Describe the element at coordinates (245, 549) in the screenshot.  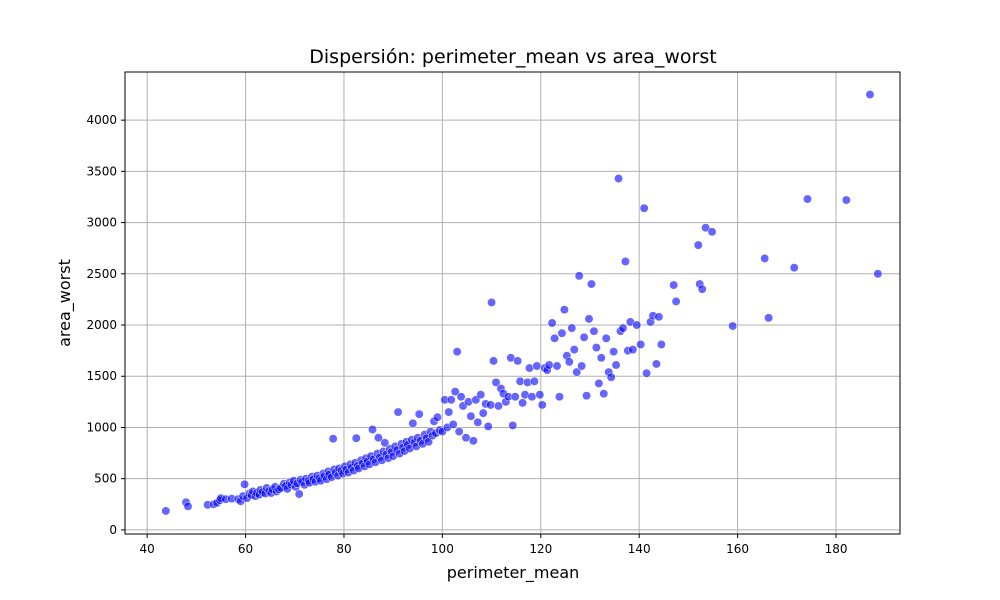
I see `x-tick-label: 60` at that location.